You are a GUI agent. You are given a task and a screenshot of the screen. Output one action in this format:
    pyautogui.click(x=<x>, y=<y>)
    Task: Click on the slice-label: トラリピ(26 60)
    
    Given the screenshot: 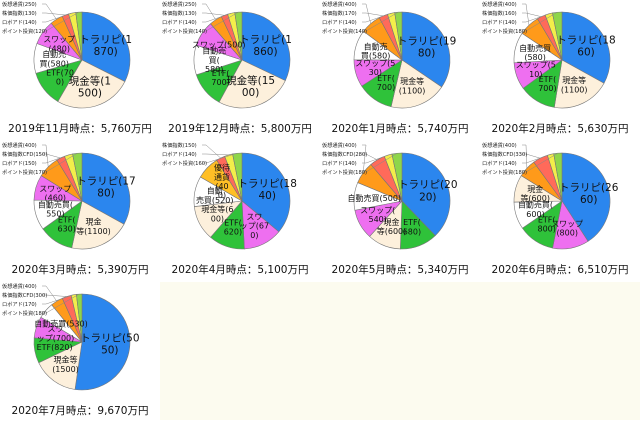 What is the action you would take?
    pyautogui.click(x=589, y=194)
    